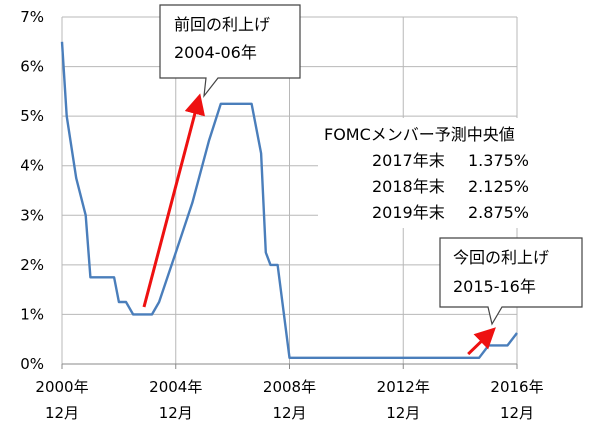  What do you see at coordinates (32, 314) in the screenshot?
I see `y-tick-label: 1%` at bounding box center [32, 314].